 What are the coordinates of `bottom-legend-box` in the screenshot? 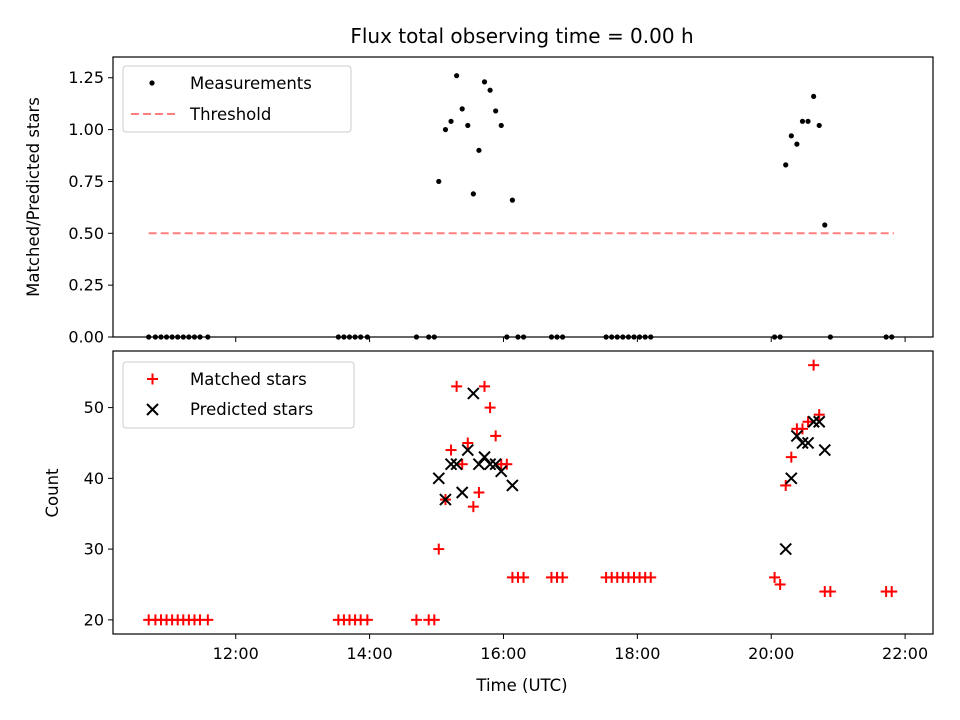 It's located at (238, 395).